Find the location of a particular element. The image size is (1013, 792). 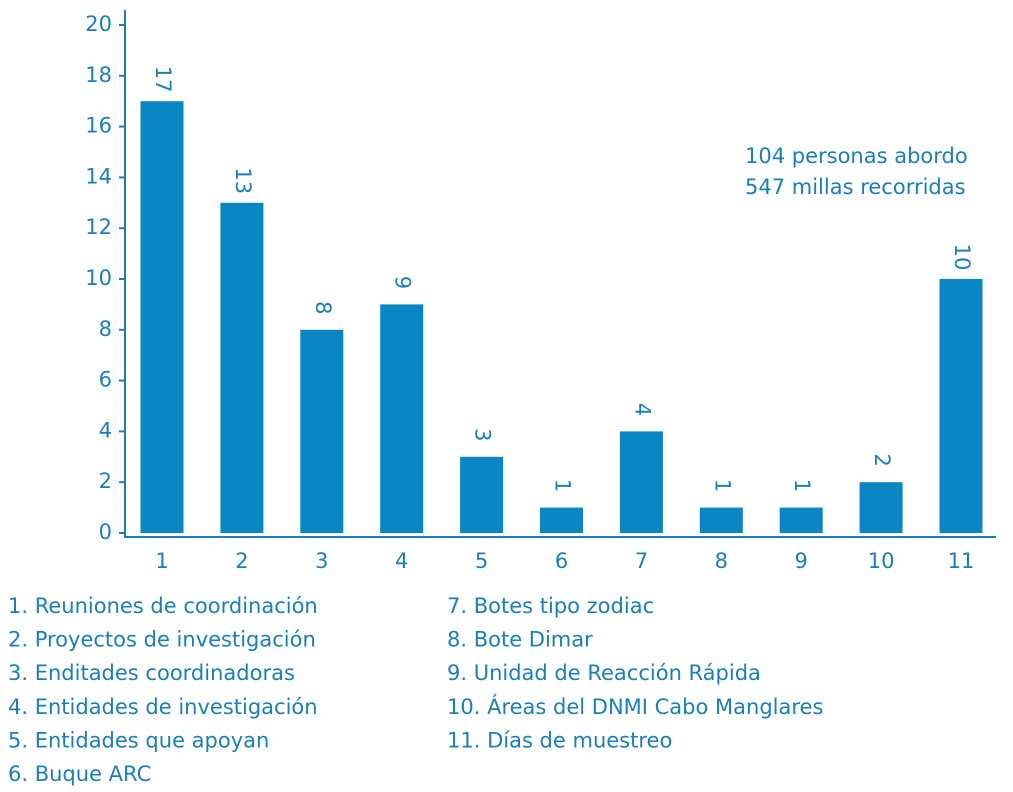

legend-item: 7. Botes tipo zodiac is located at coordinates (550, 606).